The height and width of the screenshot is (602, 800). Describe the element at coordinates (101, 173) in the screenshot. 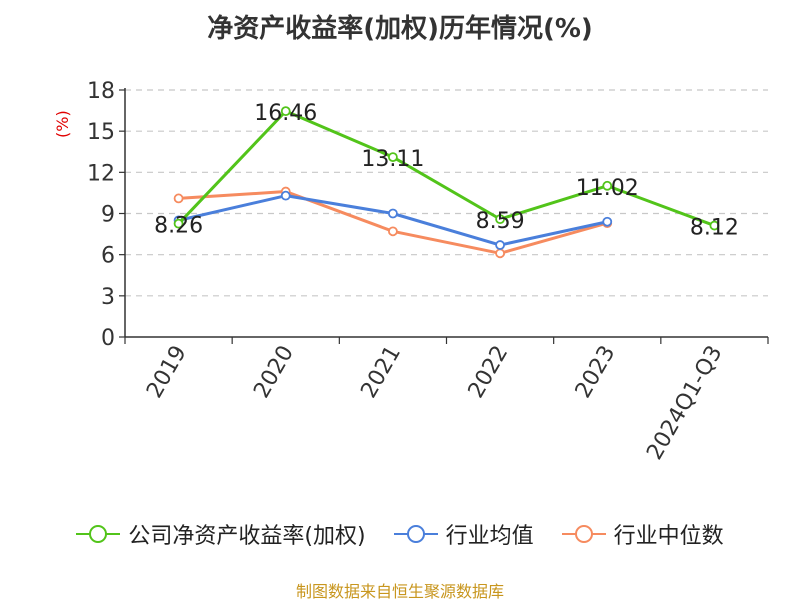

I see `y-tick-label: 12` at that location.